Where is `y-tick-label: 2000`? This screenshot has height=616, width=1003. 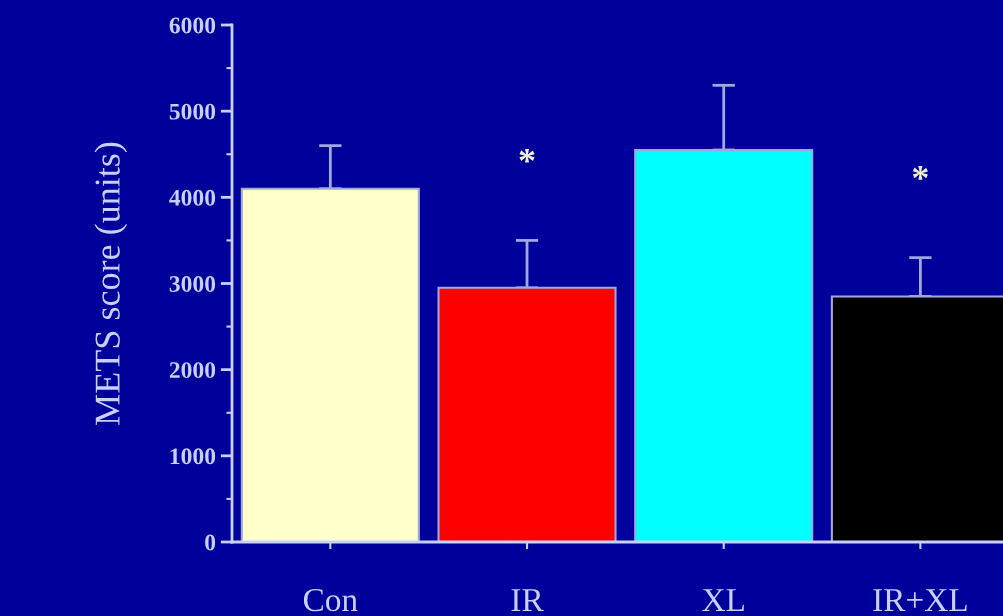
y-tick-label: 2000 is located at coordinates (192, 370).